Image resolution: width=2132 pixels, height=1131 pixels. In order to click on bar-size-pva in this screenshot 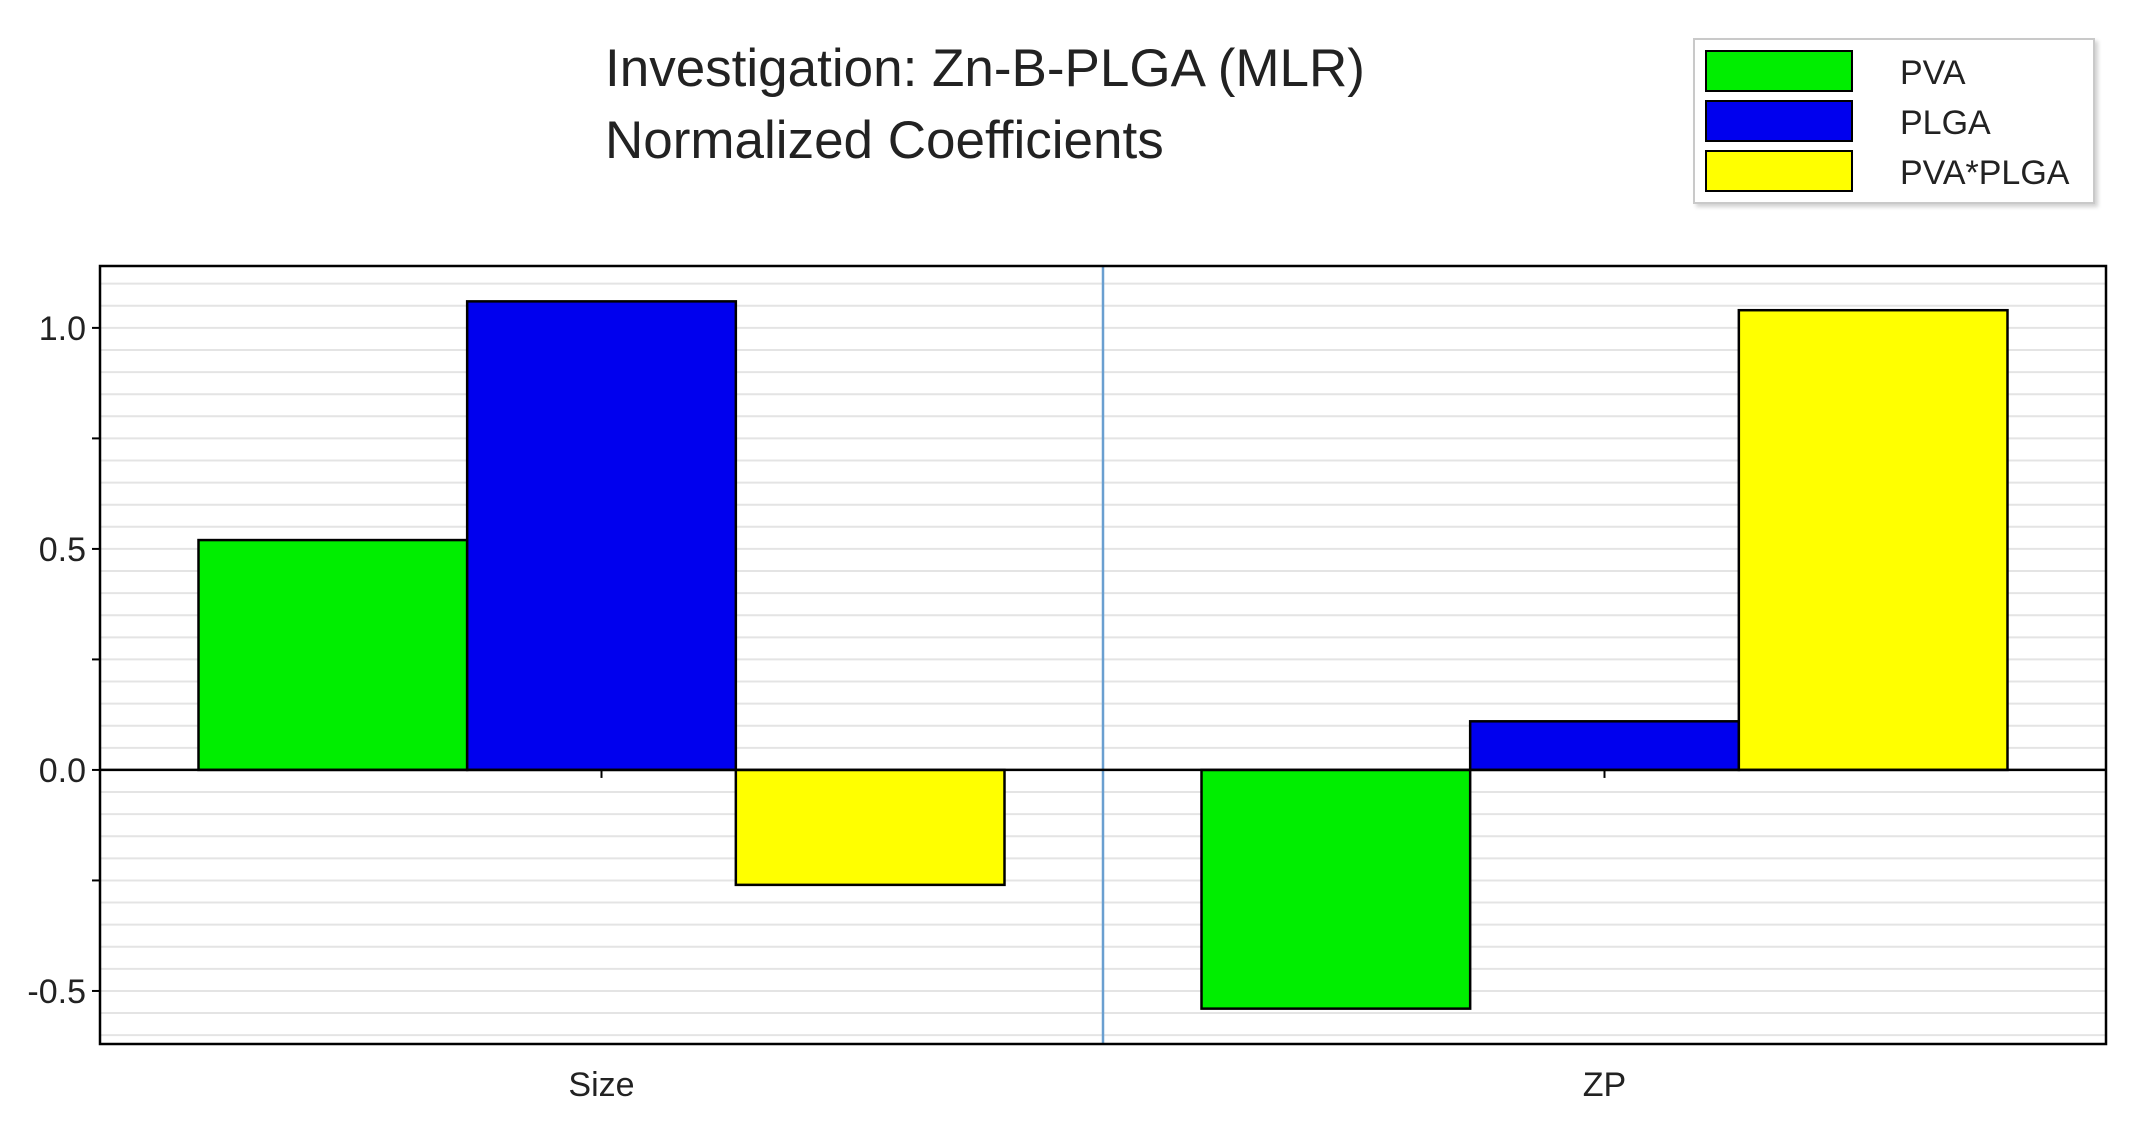, I will do `click(333, 655)`.